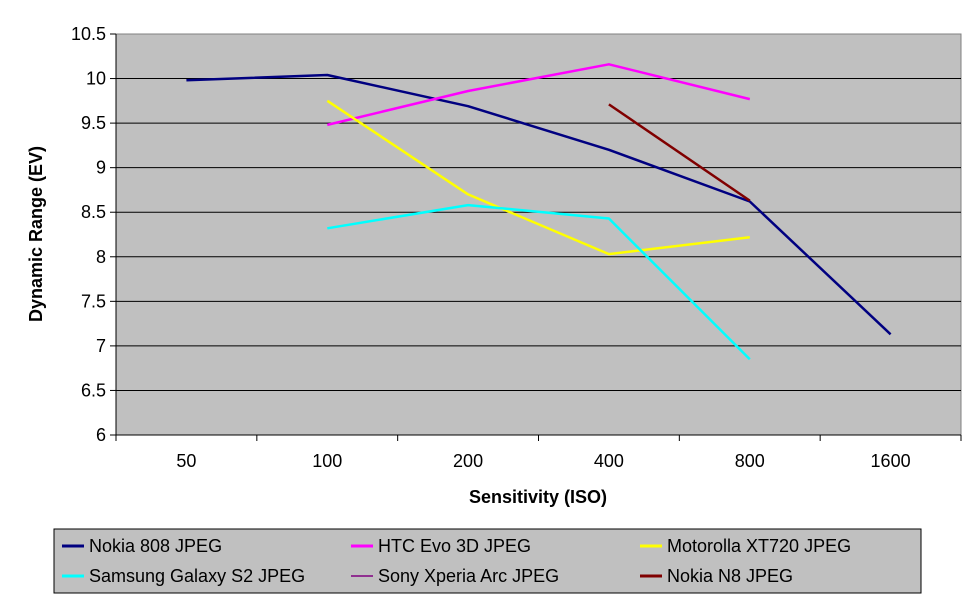  Describe the element at coordinates (730, 576) in the screenshot. I see `legend-label: Nokia N8 JPEG` at that location.